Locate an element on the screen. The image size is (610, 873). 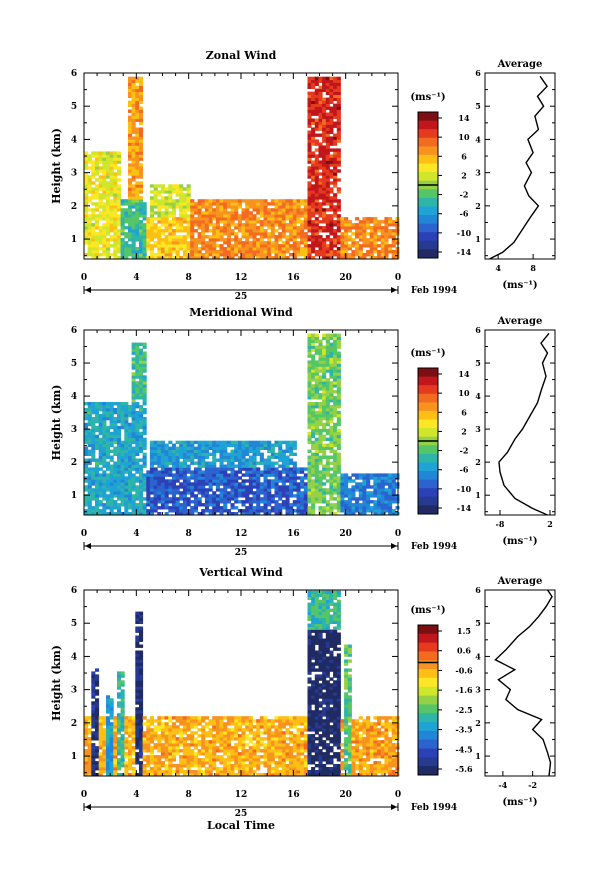
average-y-tick-label: 1 is located at coordinates (478, 239).